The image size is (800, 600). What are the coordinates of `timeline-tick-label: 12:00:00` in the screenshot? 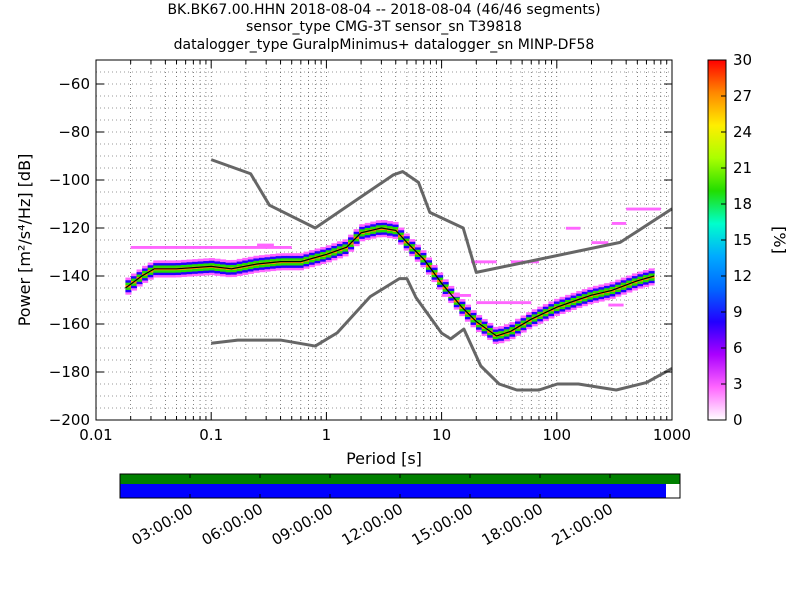 It's located at (372, 524).